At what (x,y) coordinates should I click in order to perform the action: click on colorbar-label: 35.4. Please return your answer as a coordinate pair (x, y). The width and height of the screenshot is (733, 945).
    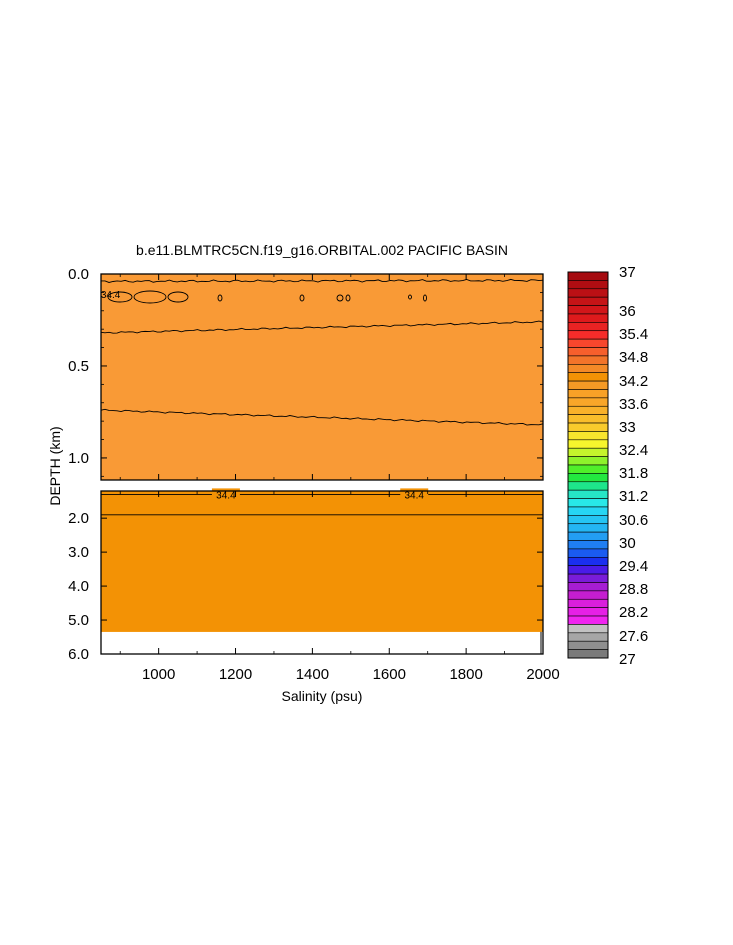
    Looking at the image, I should click on (633, 334).